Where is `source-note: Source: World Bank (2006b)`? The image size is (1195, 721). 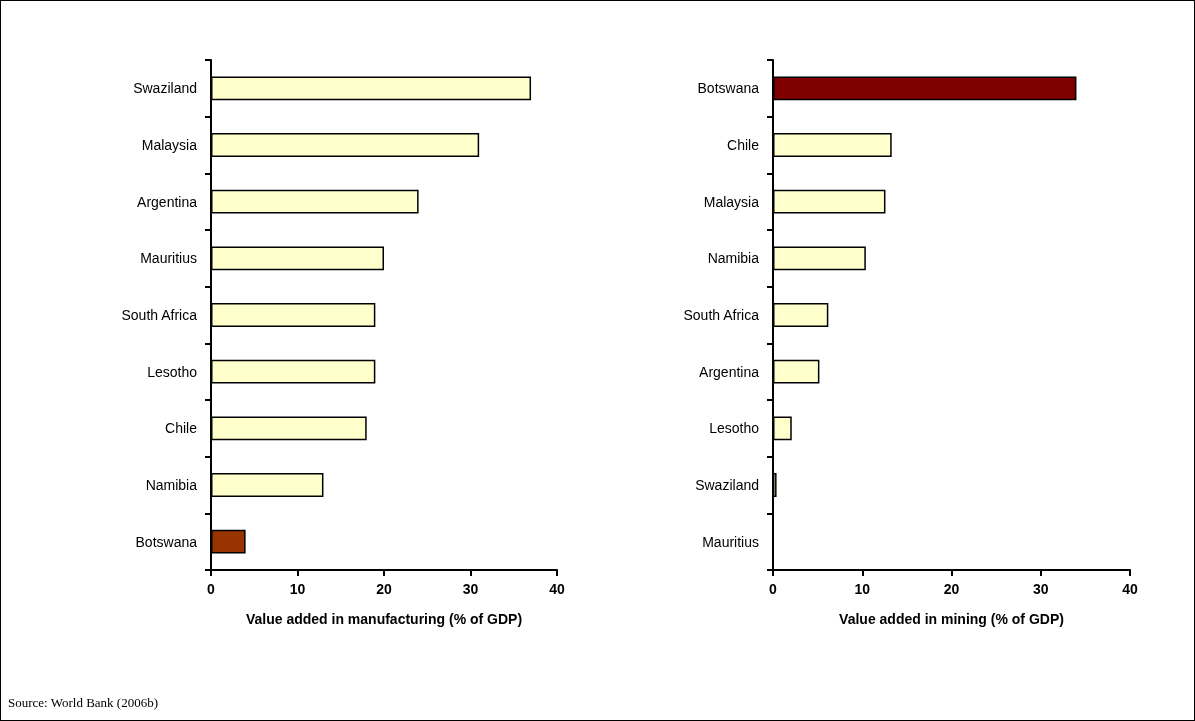
source-note: Source: World Bank (2006b) is located at coordinates (83, 702).